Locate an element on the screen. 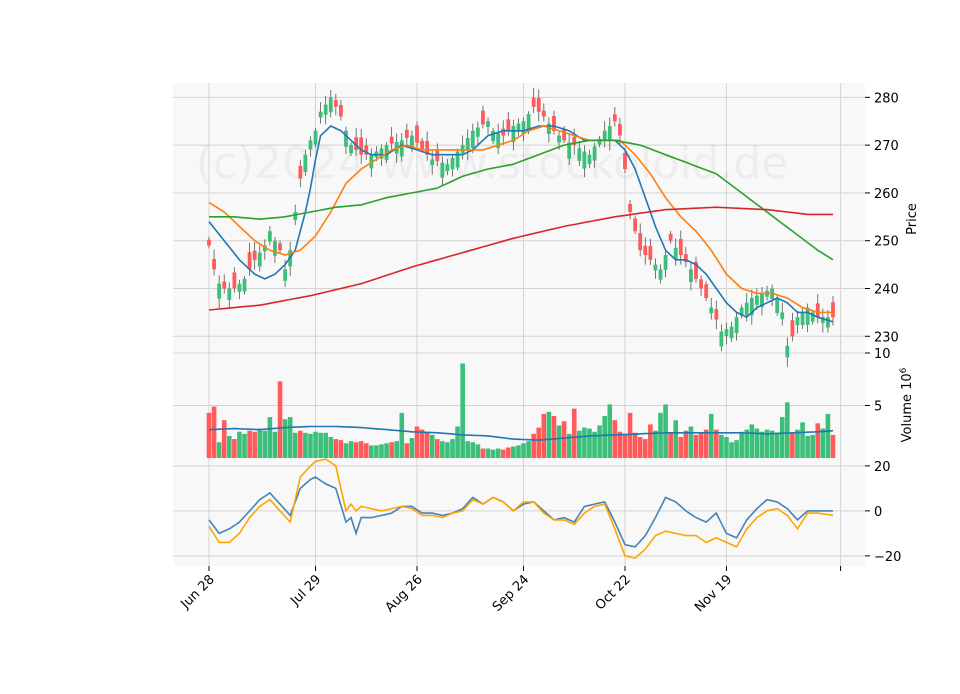  volume-y-tick-label: 5 is located at coordinates (878, 407).